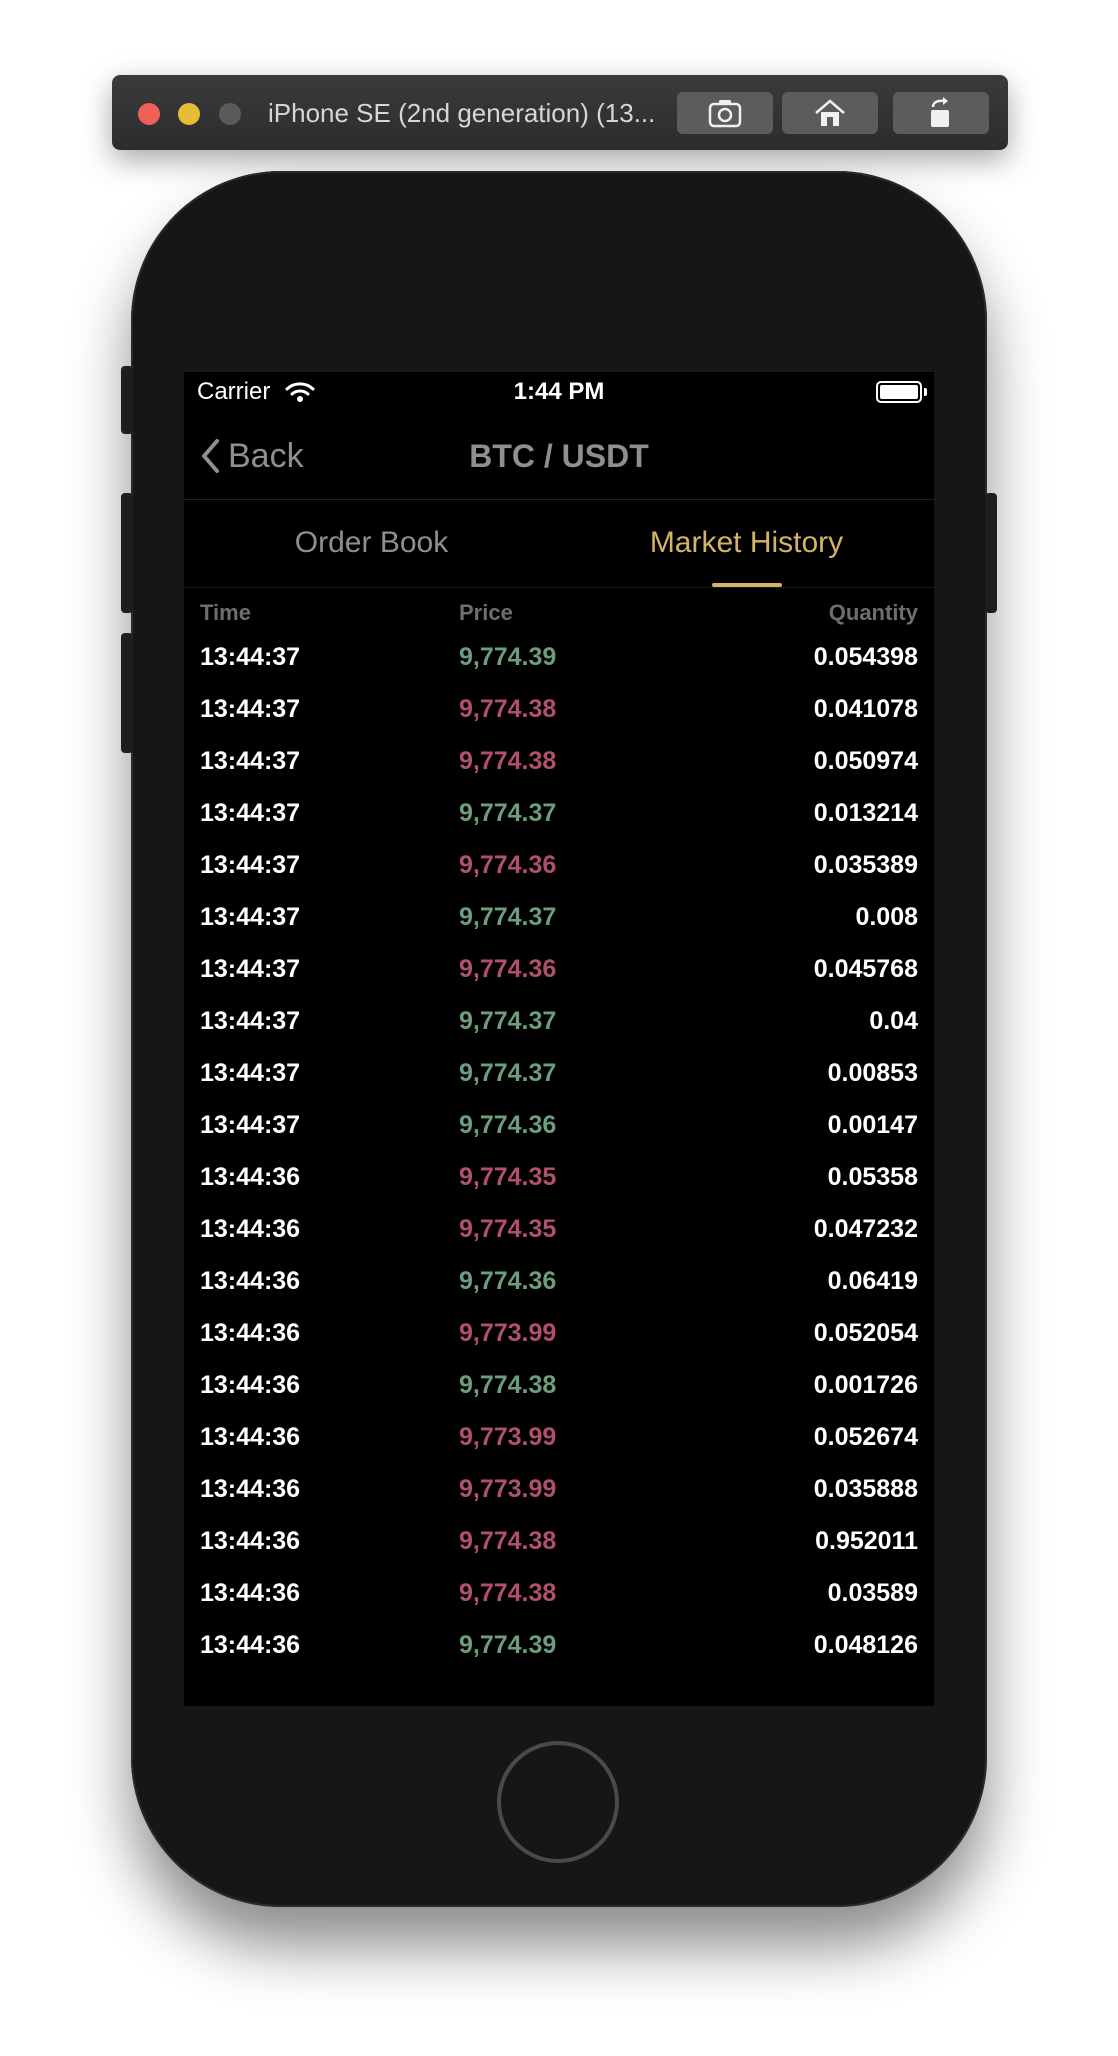  I want to click on page-title: BTC / USDT, so click(559, 456).